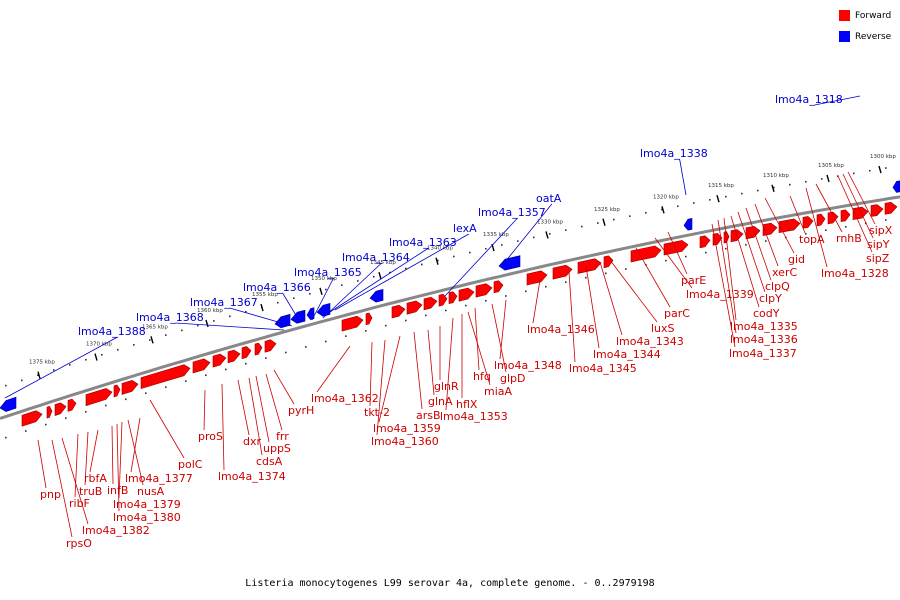 This screenshot has height=600, width=900. Describe the element at coordinates (112, 331) in the screenshot. I see `gene-label-lmo4a-1388: lmo4a_1388` at that location.